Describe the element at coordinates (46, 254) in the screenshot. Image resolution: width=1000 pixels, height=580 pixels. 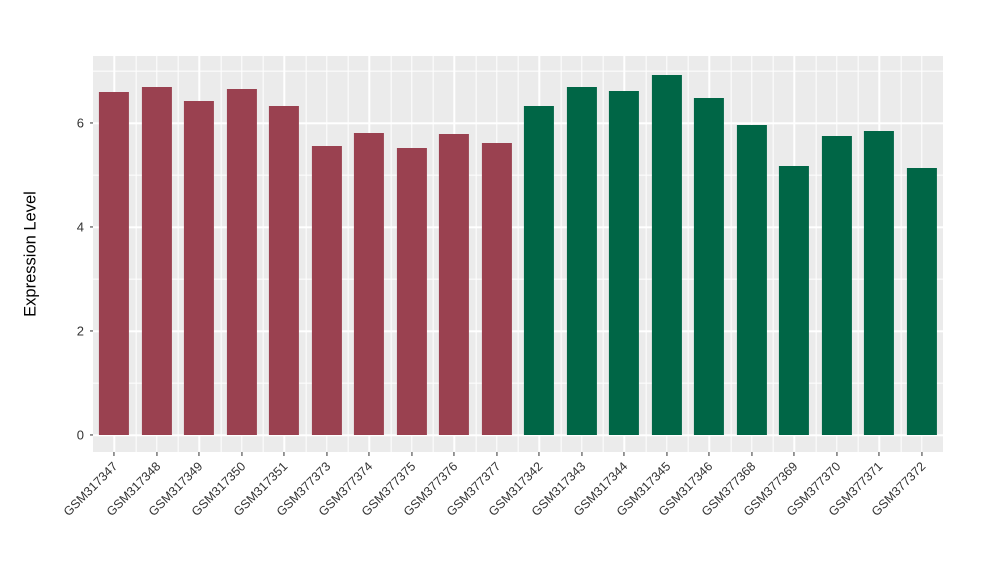
I see `y-axis: 0 2 4 6` at that location.